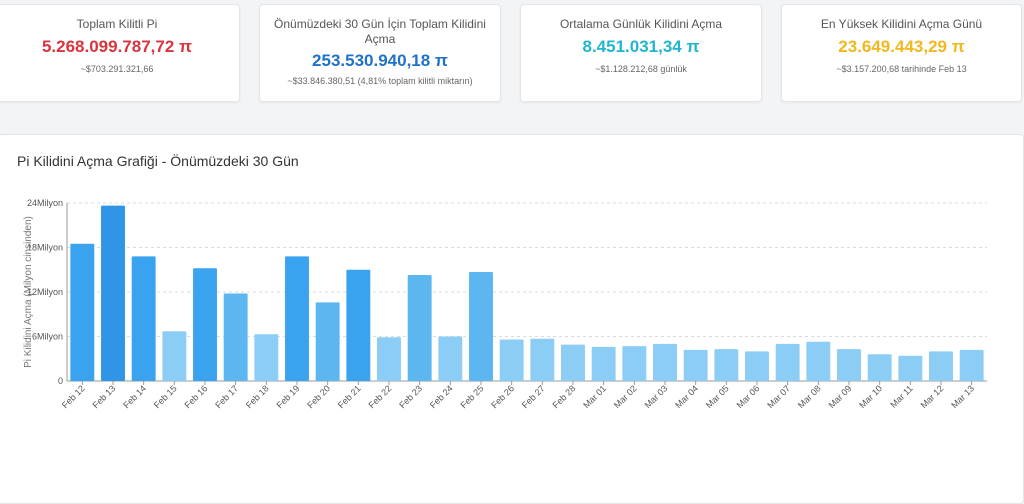  Describe the element at coordinates (625, 396) in the screenshot. I see `x-tick-label: Mar 02` at that location.